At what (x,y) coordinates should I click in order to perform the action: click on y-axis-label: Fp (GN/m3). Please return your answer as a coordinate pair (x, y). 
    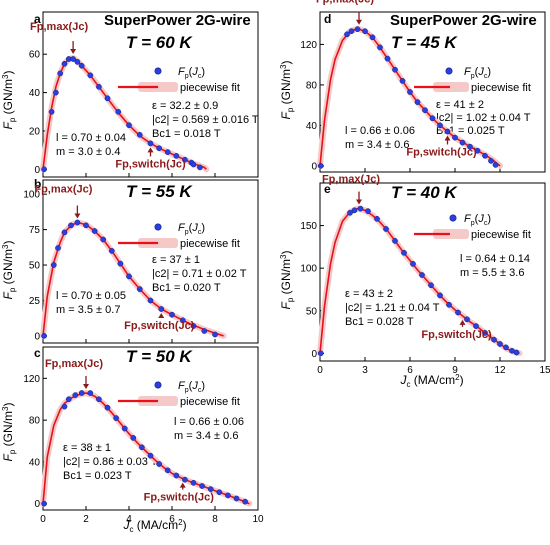
    Looking at the image, I should click on (287, 280).